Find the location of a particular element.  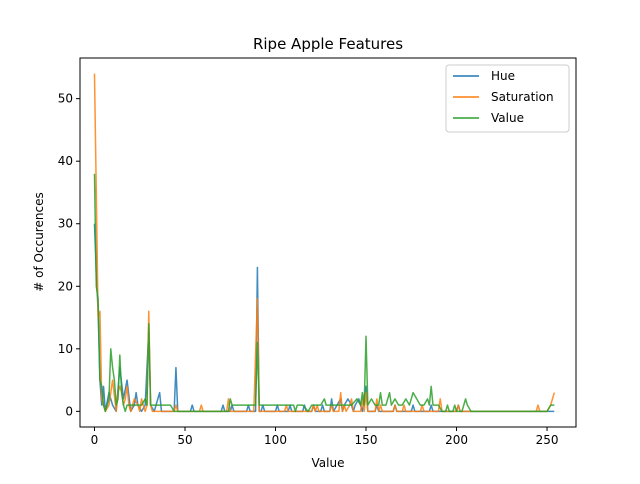

y-tick-label: 40 is located at coordinates (65, 161).